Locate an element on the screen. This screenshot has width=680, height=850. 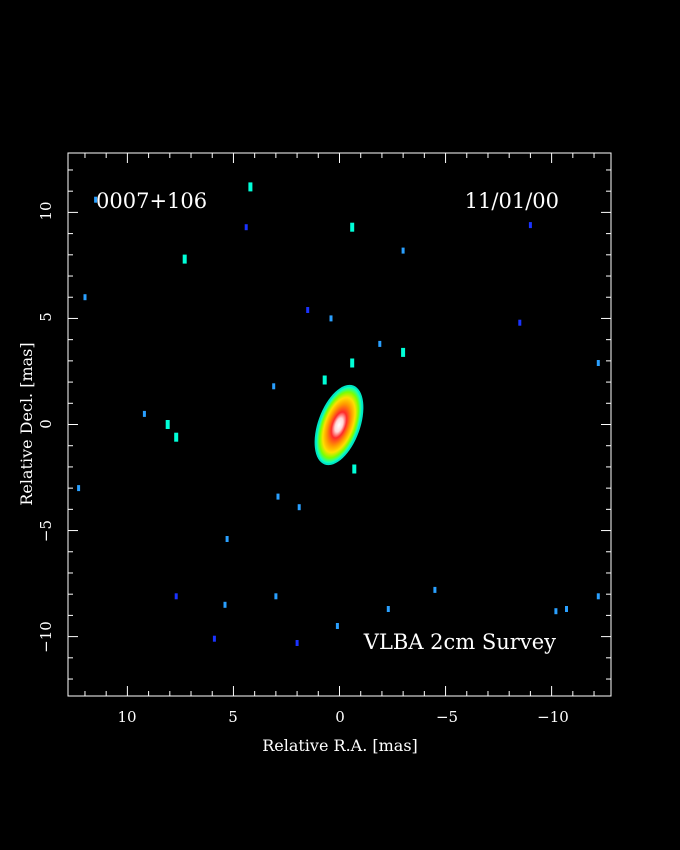
x-tick-label: 10 is located at coordinates (126, 717).